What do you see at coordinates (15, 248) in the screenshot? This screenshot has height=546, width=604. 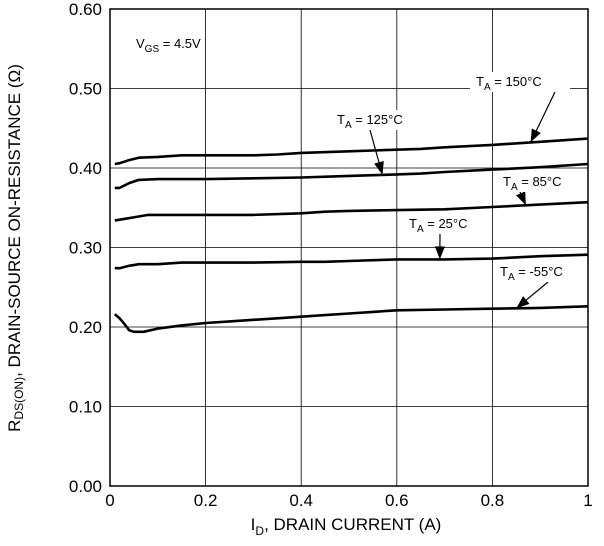 I see `y-axis-label: RDS(ON), DRAIN-SOURCE ON-RESISTANCE (Ω)` at bounding box center [15, 248].